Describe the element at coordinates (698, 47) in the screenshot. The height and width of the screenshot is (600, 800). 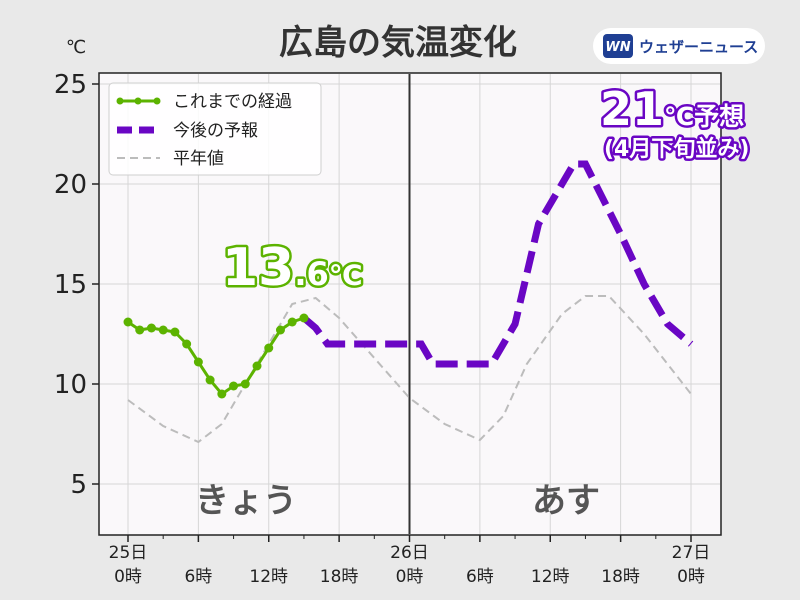
I see `logo-text: ウェザーニュース` at that location.